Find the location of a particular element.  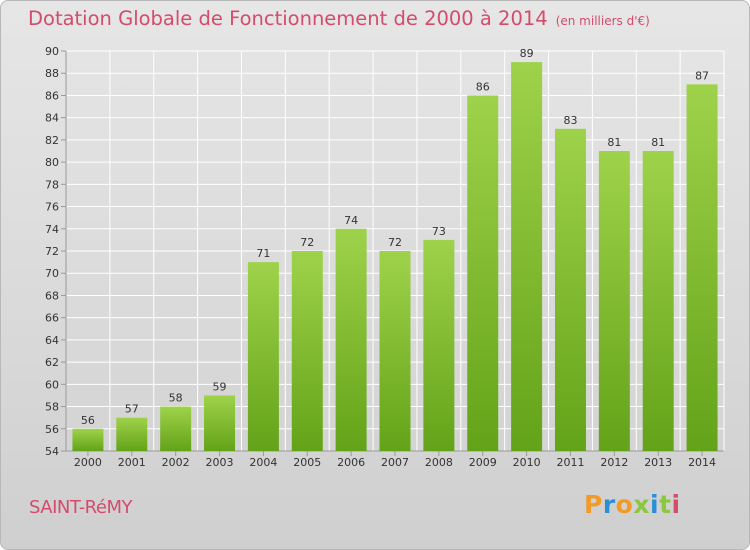

x-tick-label: 2004 is located at coordinates (263, 462).